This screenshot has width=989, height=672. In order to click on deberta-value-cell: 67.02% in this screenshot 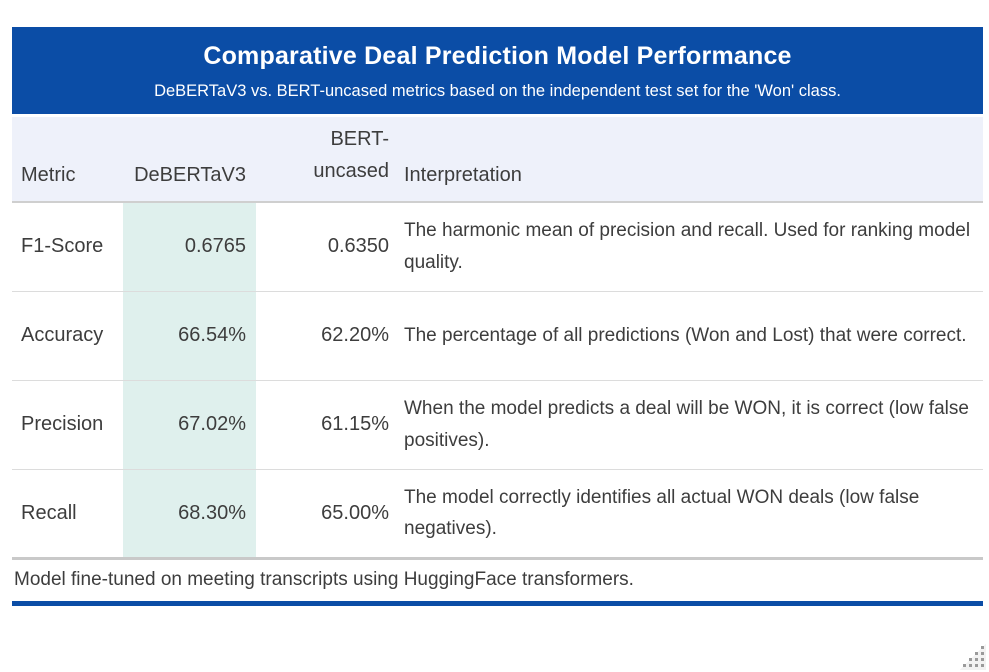, I will do `click(189, 425)`.